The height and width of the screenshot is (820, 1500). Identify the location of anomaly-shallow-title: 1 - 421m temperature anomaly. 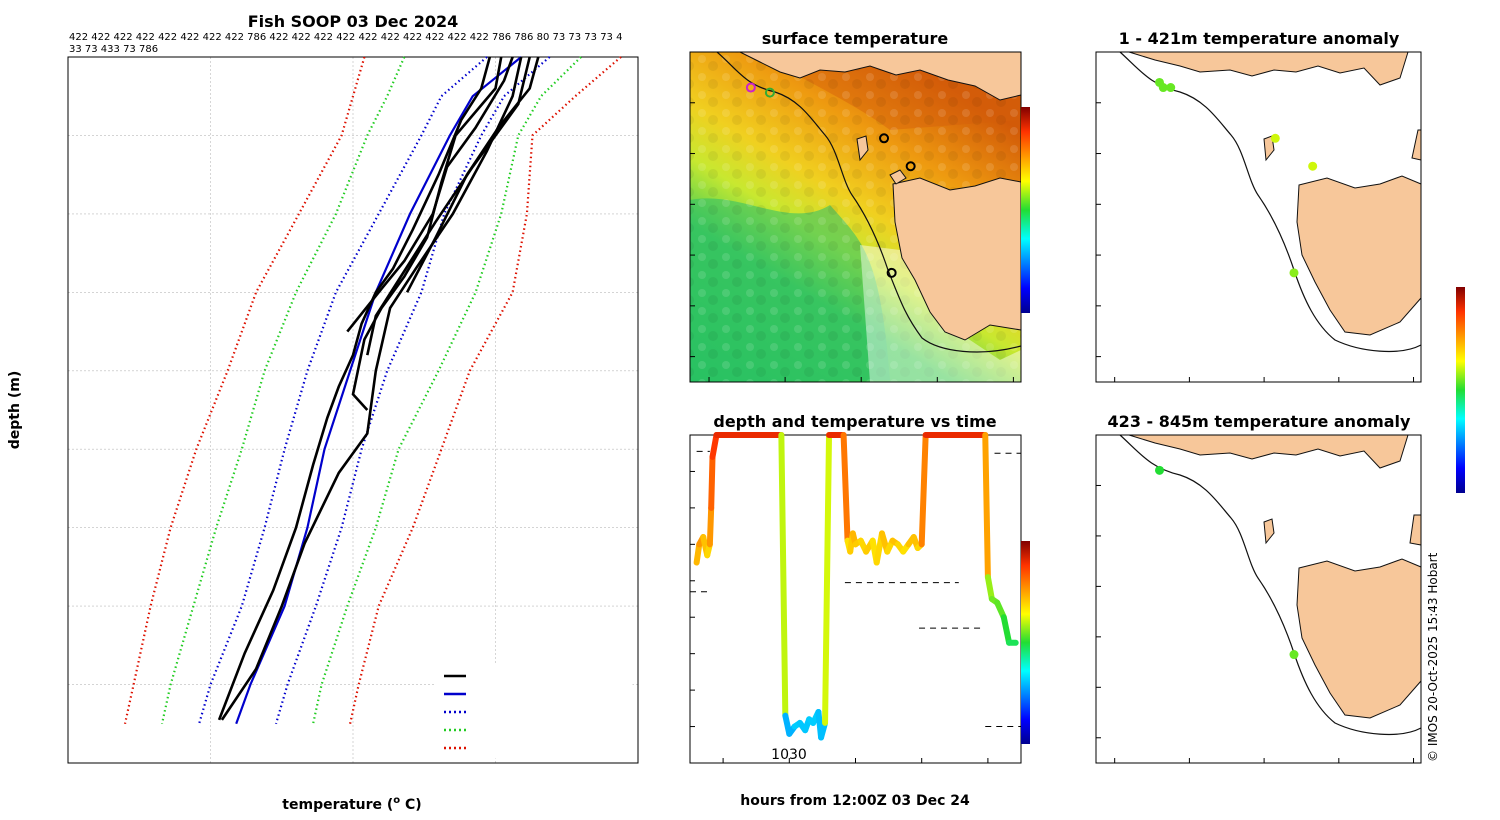
(1259, 38).